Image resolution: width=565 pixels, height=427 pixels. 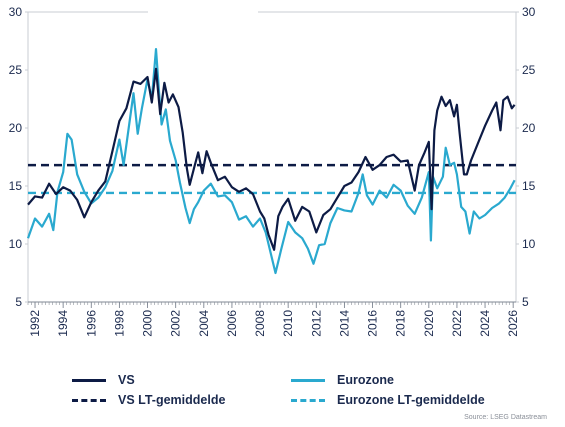 What do you see at coordinates (525, 302) in the screenshot?
I see `y-tick-label-right: 5` at bounding box center [525, 302].